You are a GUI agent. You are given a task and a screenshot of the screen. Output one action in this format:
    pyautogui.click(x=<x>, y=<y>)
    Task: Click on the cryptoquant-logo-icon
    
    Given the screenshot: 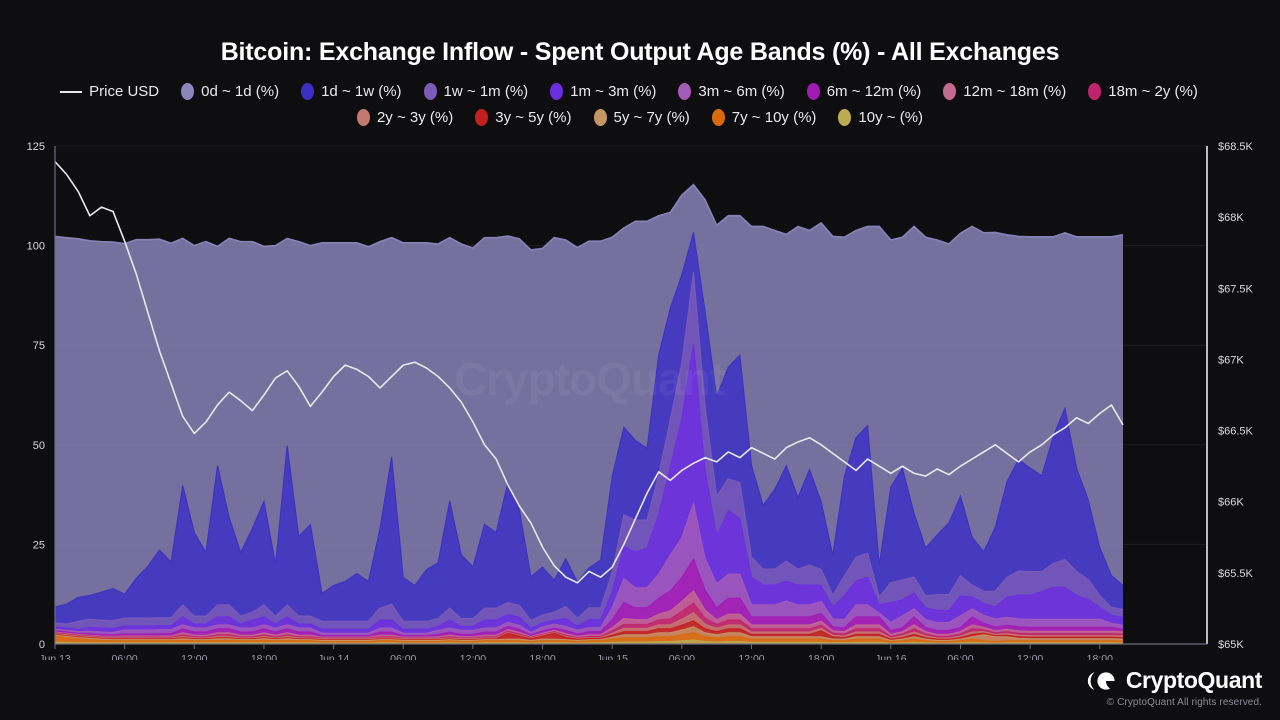 What is the action you would take?
    pyautogui.click(x=1101, y=680)
    